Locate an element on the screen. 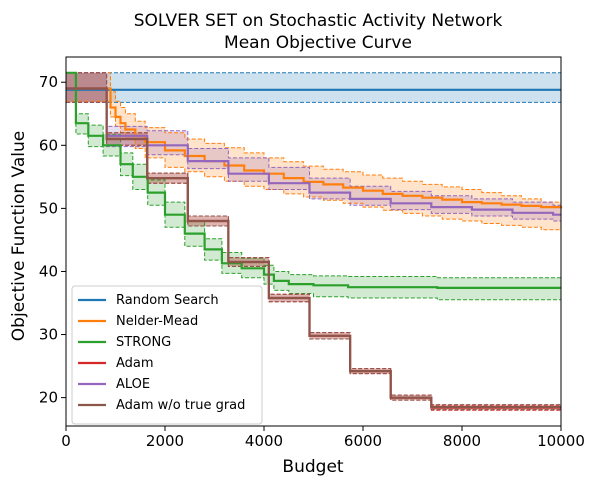 The height and width of the screenshot is (487, 597). y-tick-label: 50 is located at coordinates (48, 208).